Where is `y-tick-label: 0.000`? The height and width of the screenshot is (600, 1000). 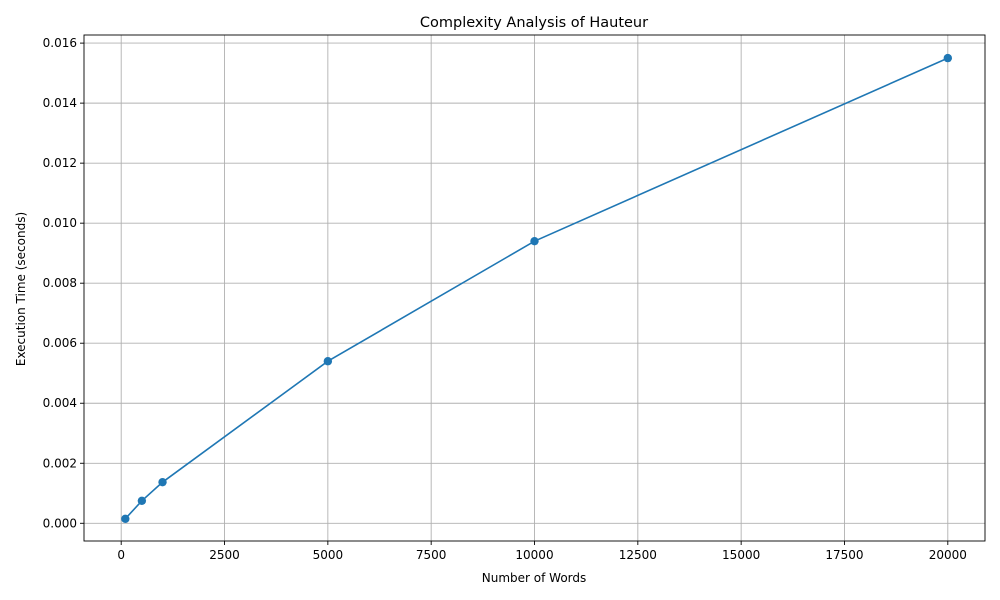
y-tick-label: 0.000 is located at coordinates (60, 523).